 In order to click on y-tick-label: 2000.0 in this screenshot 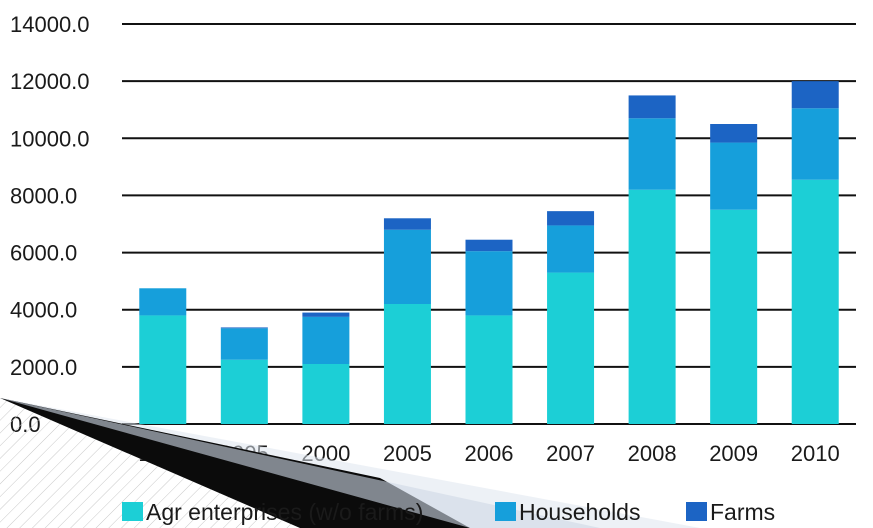, I will do `click(43, 367)`.